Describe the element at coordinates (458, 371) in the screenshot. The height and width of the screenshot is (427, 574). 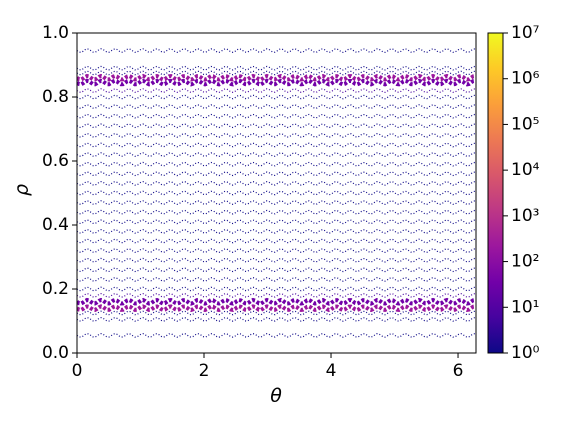
I see `x-tick-label: 6` at that location.